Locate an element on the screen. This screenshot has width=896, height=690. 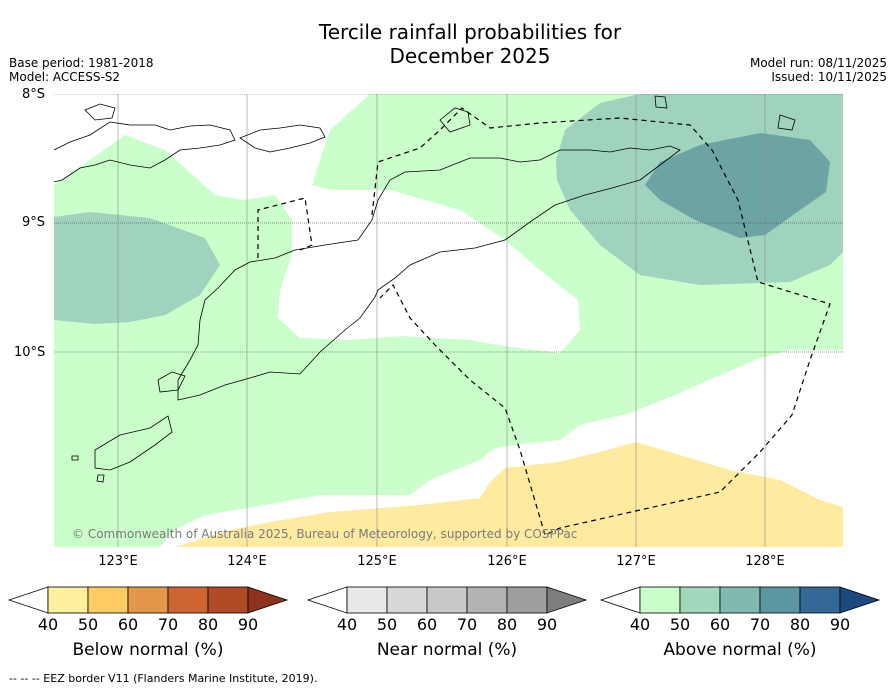
cb-below-lower-ext is located at coordinates (28, 600).